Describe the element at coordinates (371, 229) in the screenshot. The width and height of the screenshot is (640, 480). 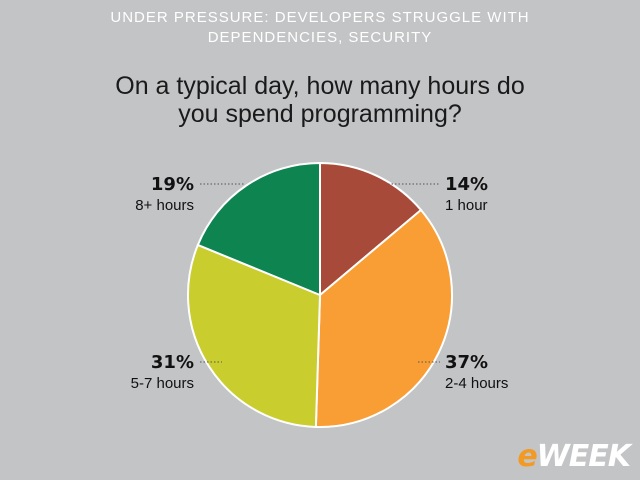
I see `pie-slice-1-hour` at that location.